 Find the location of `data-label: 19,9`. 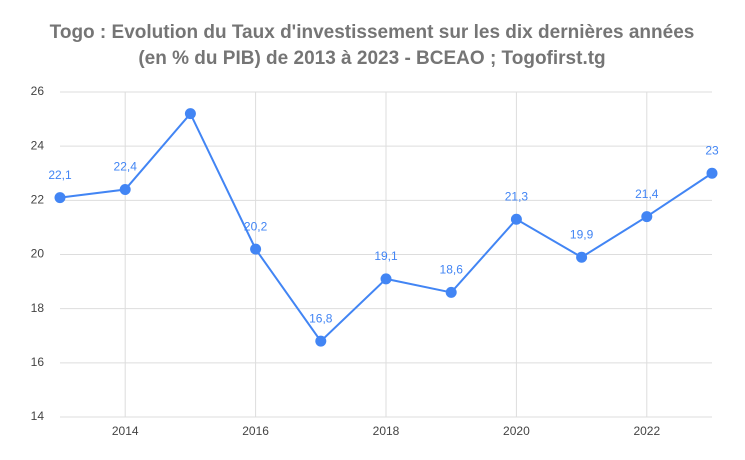

data-label: 19,9 is located at coordinates (582, 234).